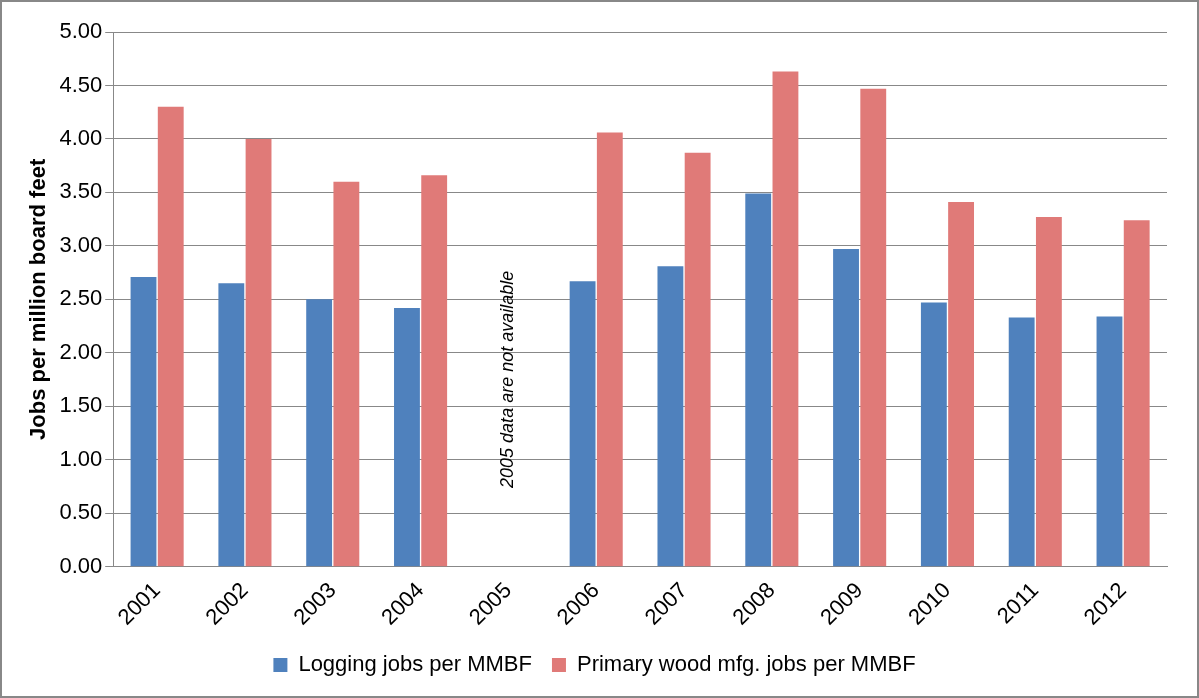 This screenshot has height=698, width=1199. What do you see at coordinates (81, 565) in the screenshot?
I see `y-tick-label: 0.00` at bounding box center [81, 565].